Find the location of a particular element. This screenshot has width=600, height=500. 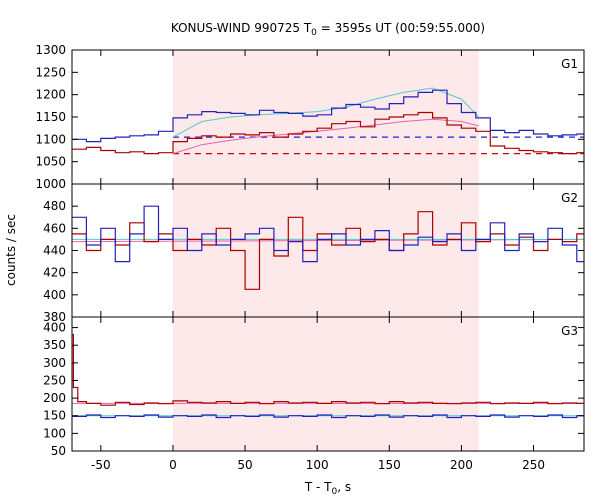

panel-g1-blue-series is located at coordinates (328, 116).